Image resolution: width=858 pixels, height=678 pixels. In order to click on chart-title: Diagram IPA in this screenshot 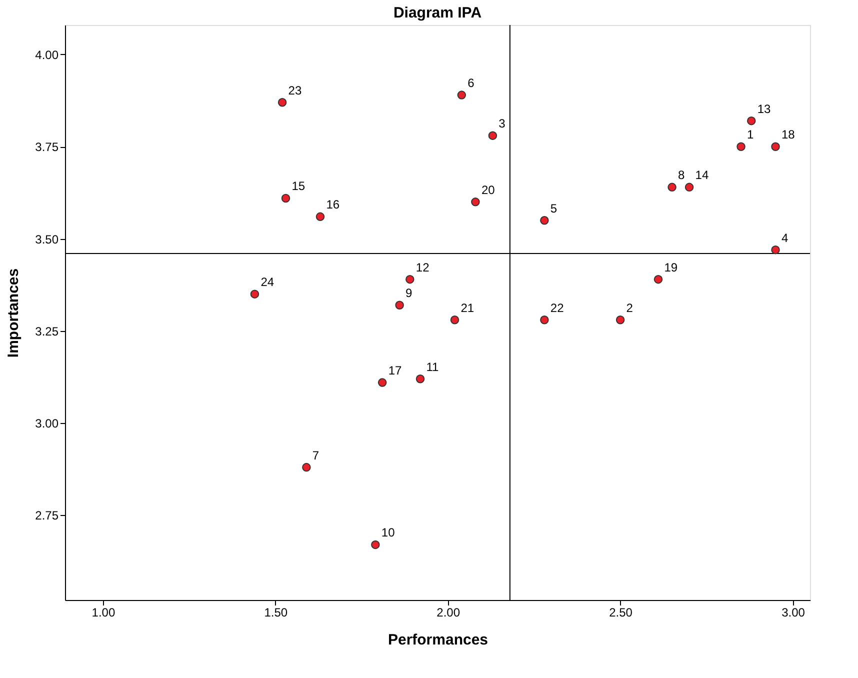, I will do `click(437, 13)`.